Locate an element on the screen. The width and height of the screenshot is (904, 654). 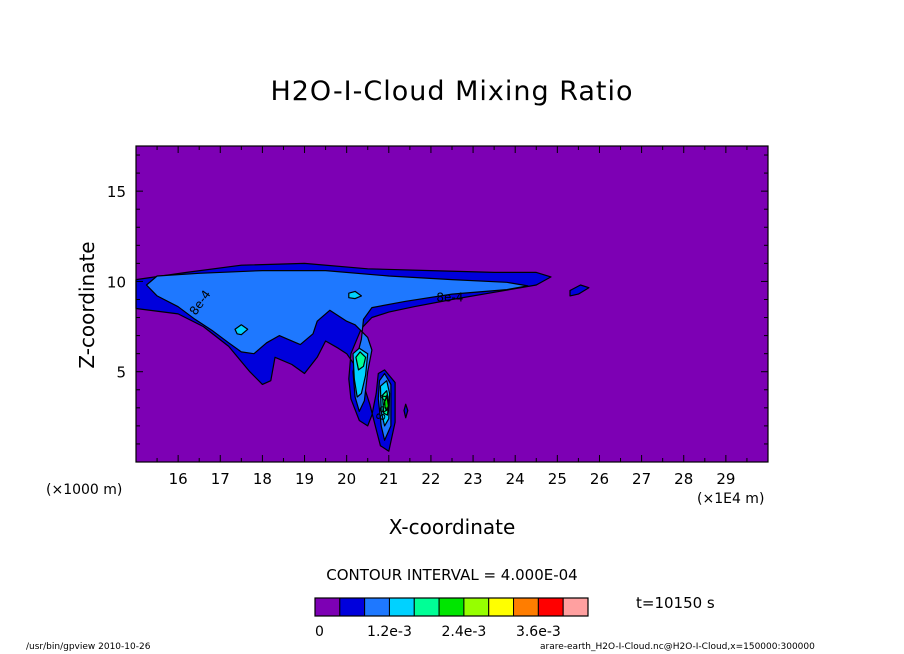
x-tick-label: 29 is located at coordinates (725, 479).